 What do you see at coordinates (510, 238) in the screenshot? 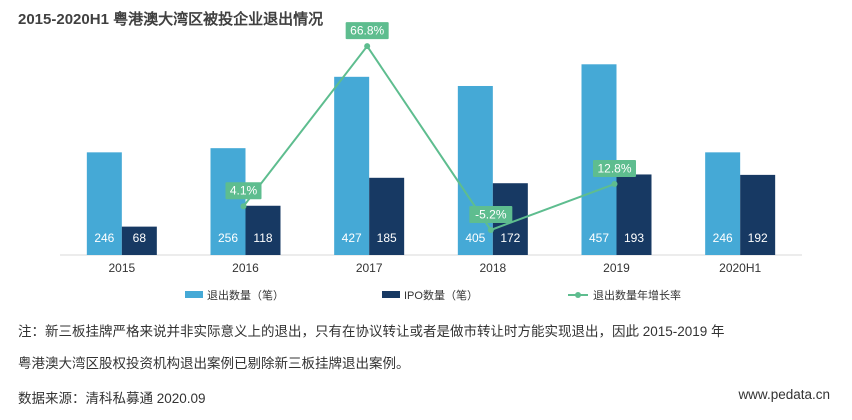
I see `data-label-ipo-2018: 172` at bounding box center [510, 238].